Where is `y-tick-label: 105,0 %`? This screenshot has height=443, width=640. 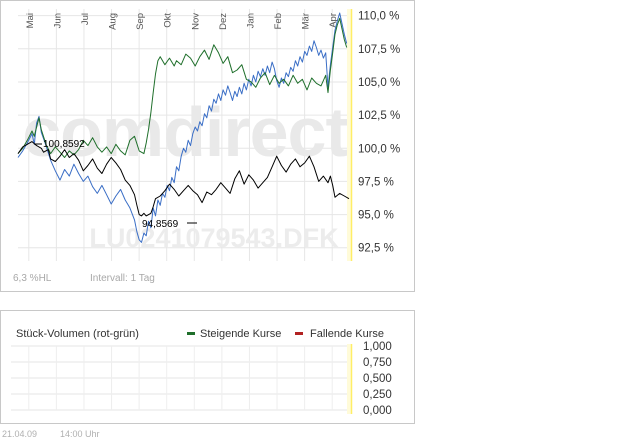 y-tick-label: 105,0 % is located at coordinates (379, 83).